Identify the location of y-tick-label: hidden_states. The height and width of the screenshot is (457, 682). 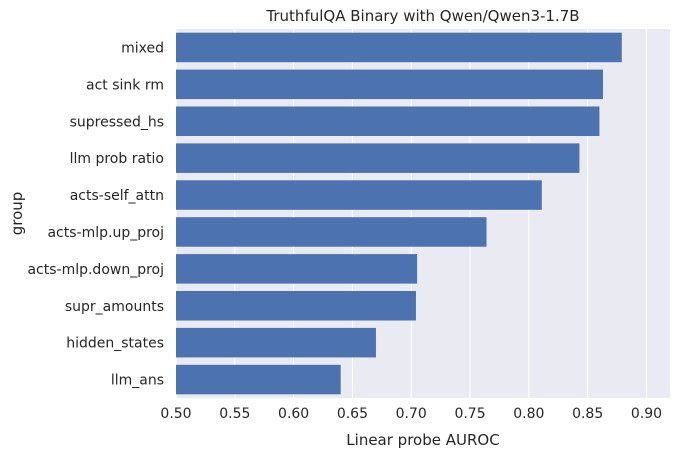
(115, 344).